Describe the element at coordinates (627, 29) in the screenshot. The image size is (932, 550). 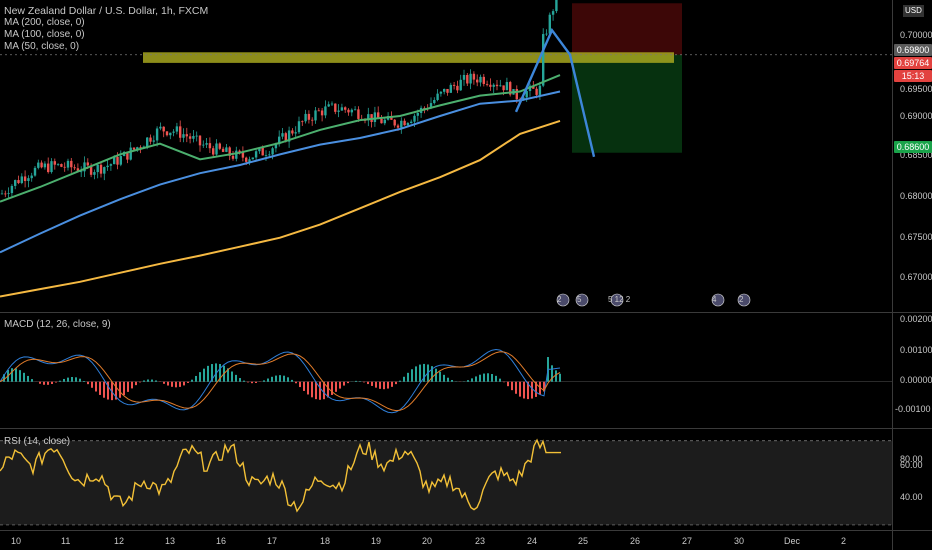
I see `stop-loss-zone` at that location.